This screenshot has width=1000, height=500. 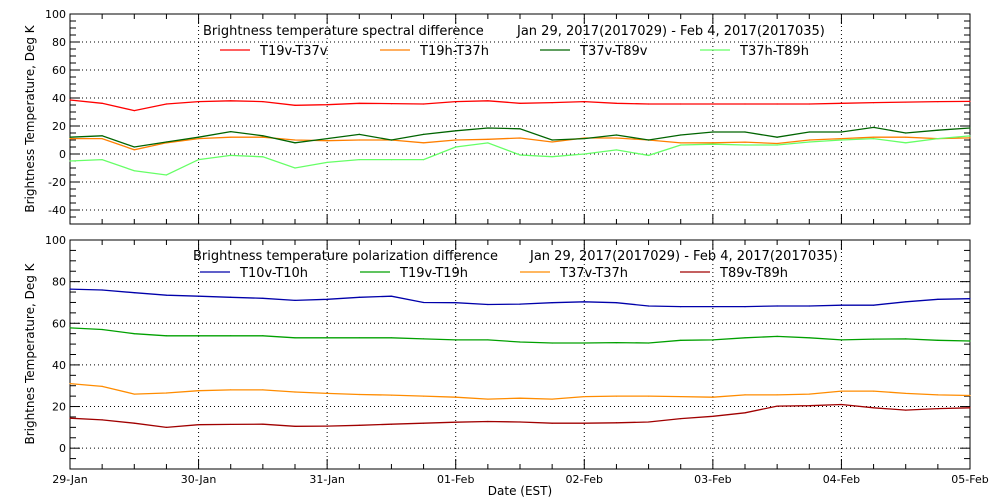 What do you see at coordinates (59, 126) in the screenshot?
I see `y-tick-label: 20` at bounding box center [59, 126].